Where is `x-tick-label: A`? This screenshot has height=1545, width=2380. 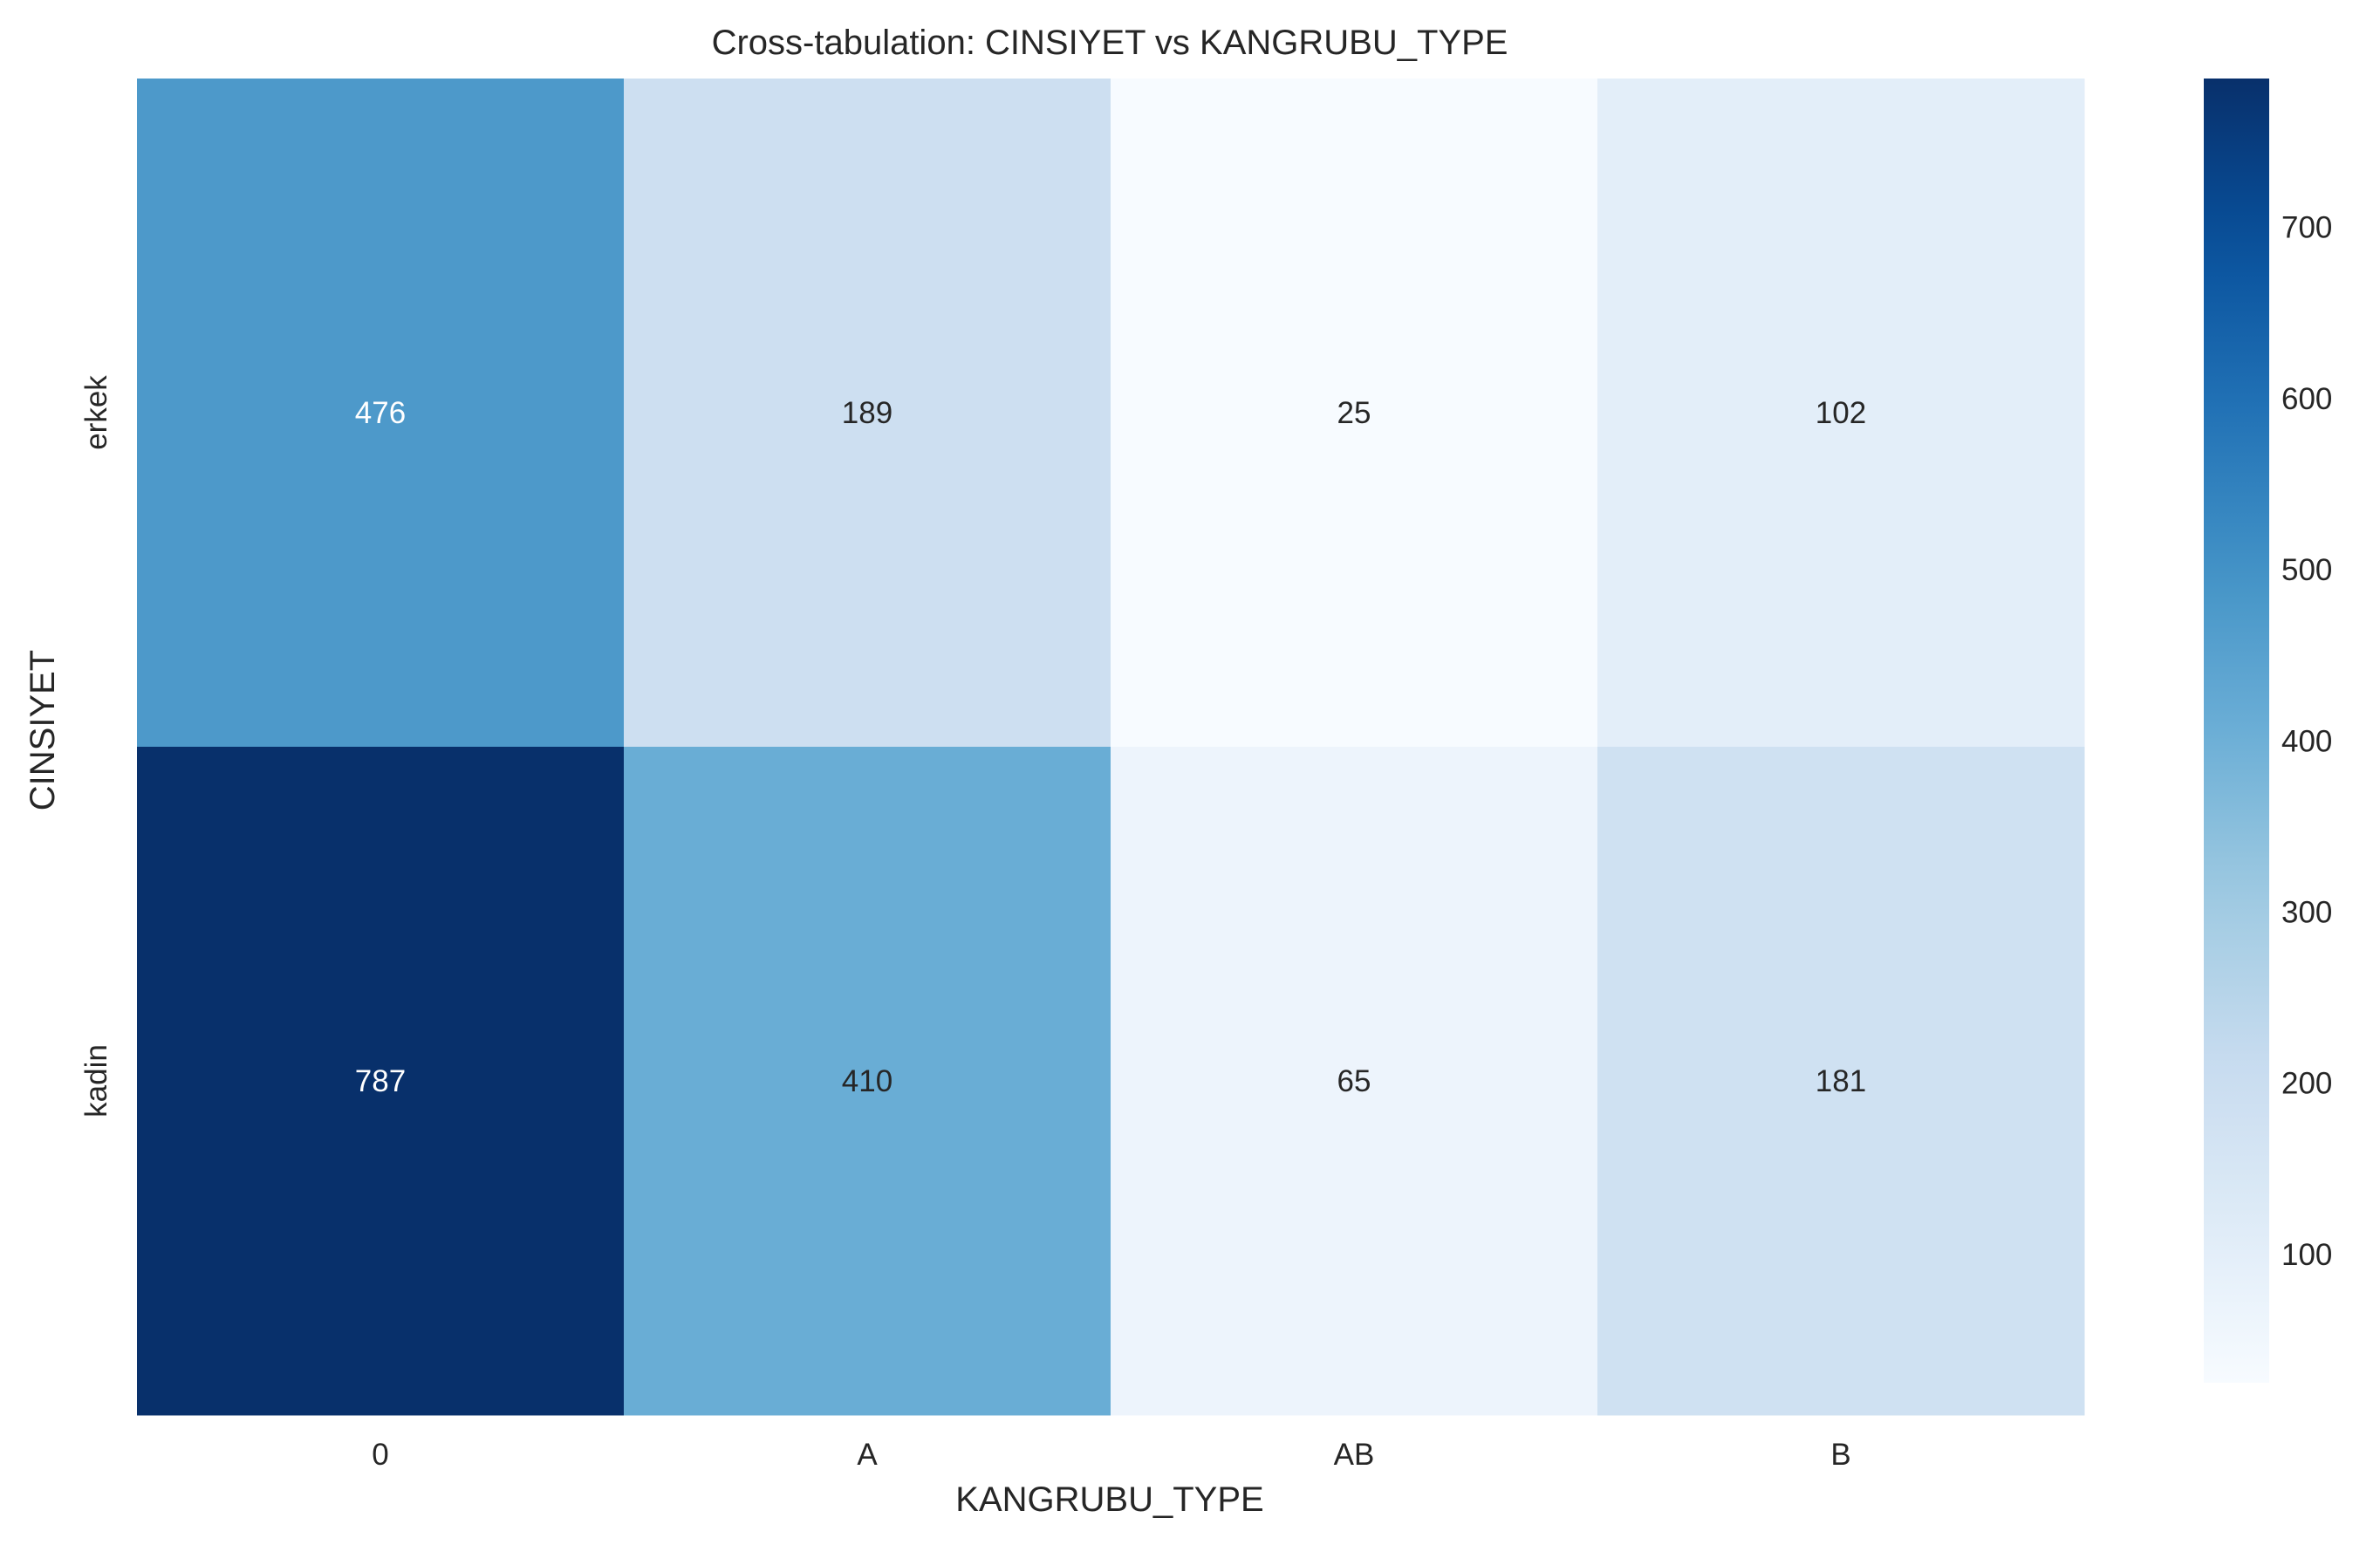 x-tick-label: A is located at coordinates (867, 1455).